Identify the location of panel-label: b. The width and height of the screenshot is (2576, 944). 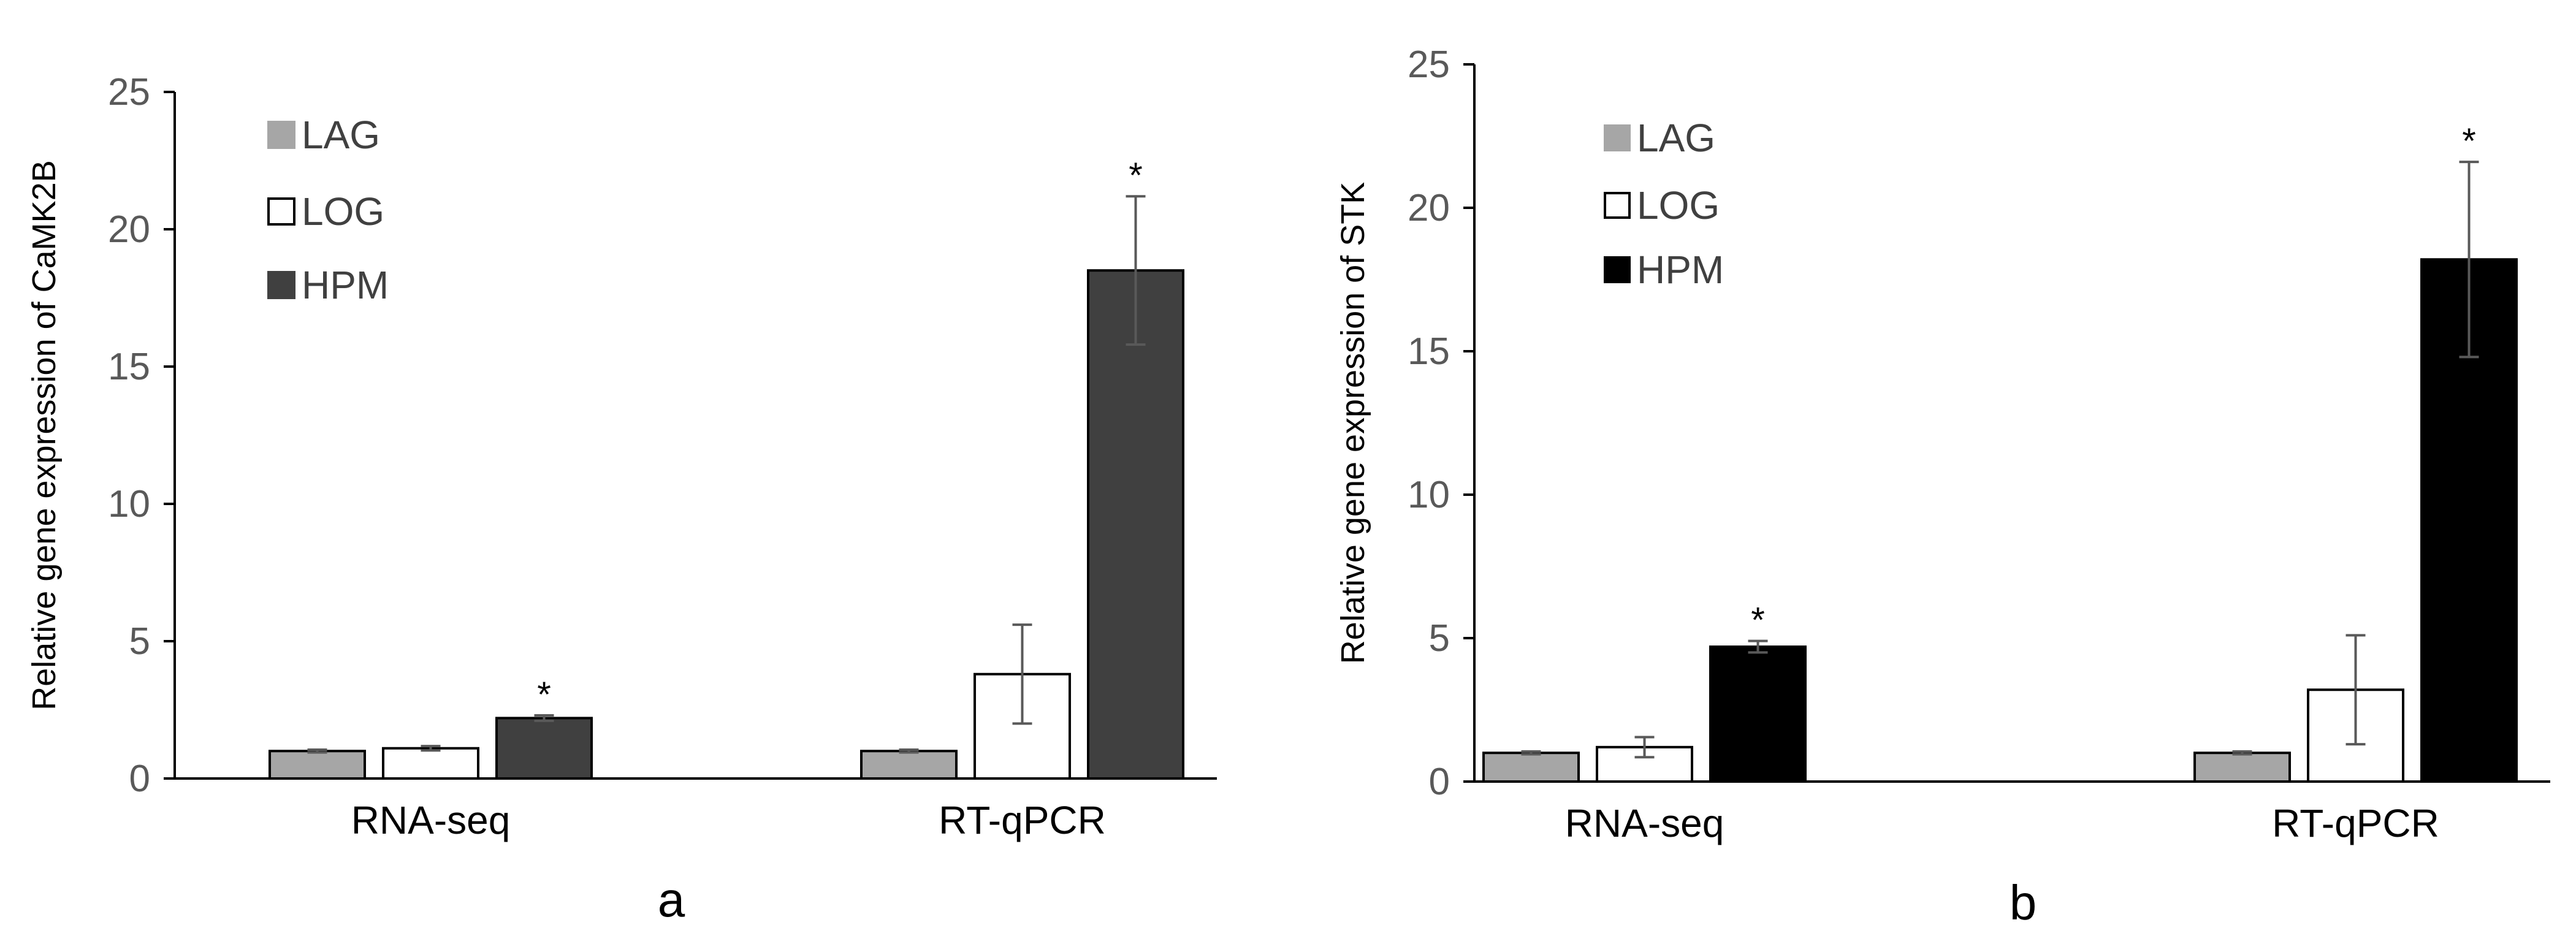
(2023, 902).